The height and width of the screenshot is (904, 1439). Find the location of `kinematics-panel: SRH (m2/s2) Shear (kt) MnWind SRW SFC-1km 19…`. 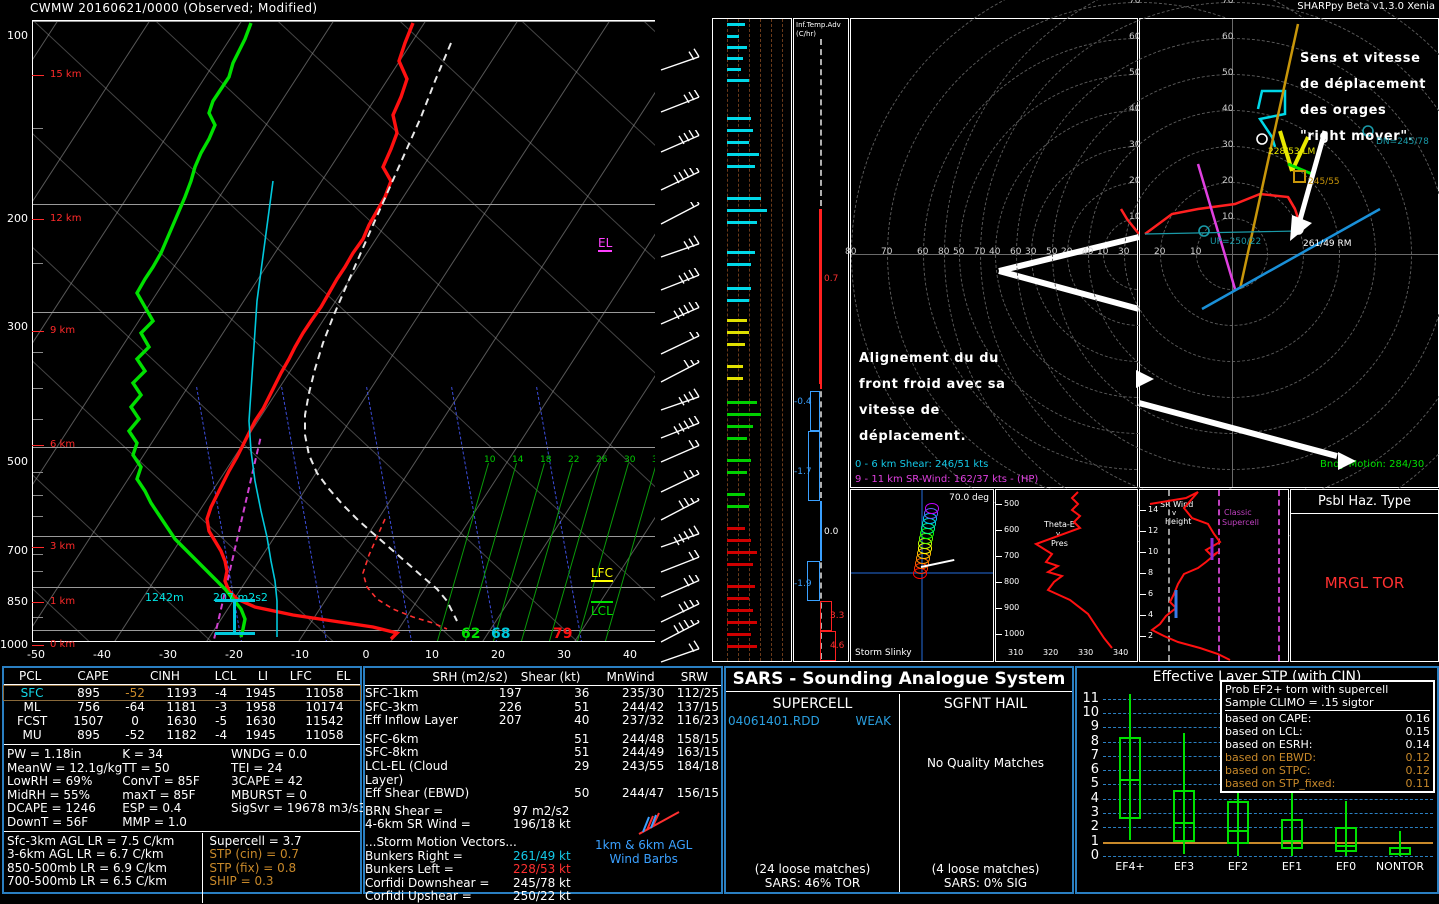

kinematics-panel: SRH (m2/s2) Shear (kt) MnWind SRW SFC-1km 19… is located at coordinates (543, 784).